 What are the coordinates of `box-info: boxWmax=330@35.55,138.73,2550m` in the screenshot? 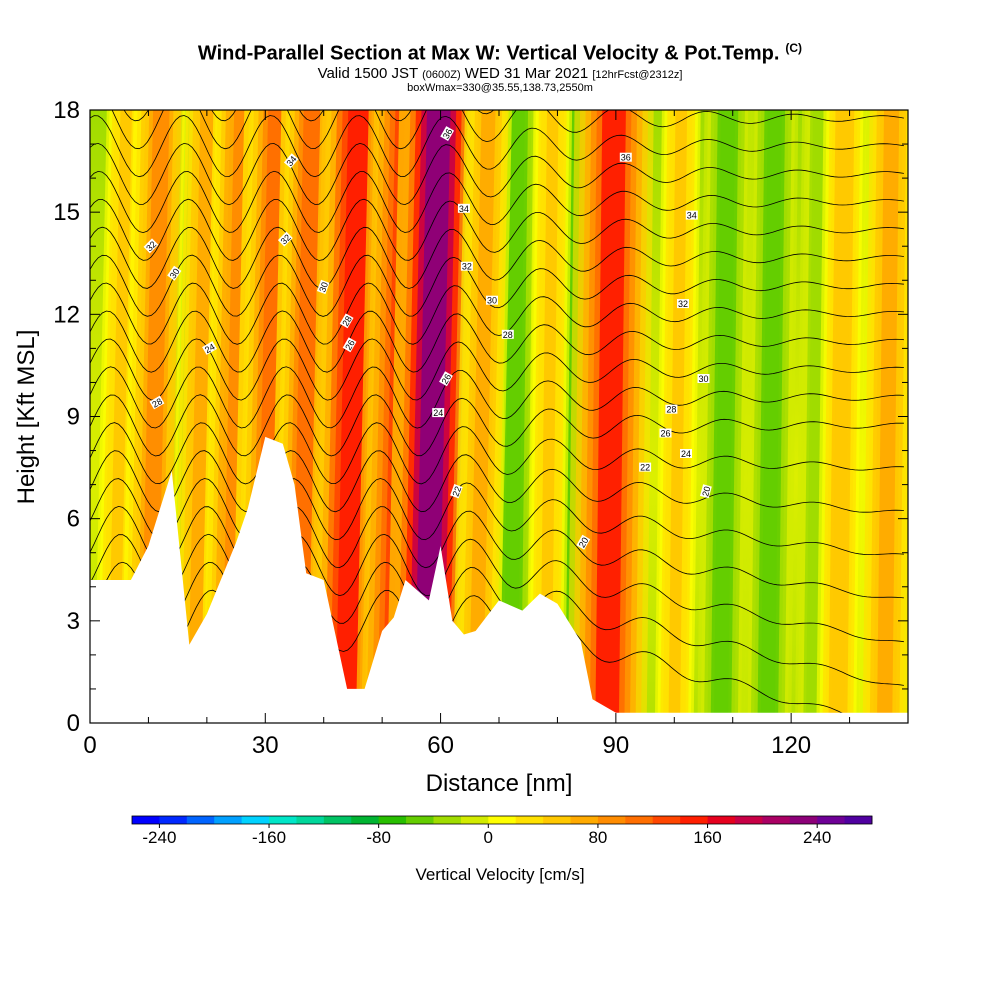 It's located at (500, 87).